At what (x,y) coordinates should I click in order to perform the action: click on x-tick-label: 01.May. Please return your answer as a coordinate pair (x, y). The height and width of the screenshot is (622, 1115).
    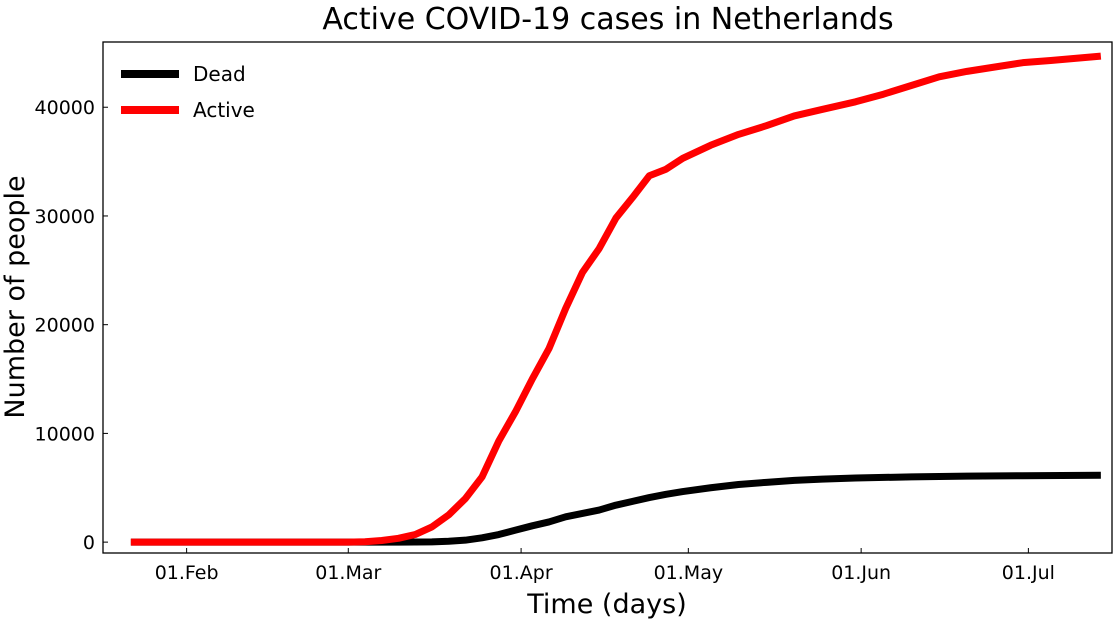
    Looking at the image, I should click on (689, 573).